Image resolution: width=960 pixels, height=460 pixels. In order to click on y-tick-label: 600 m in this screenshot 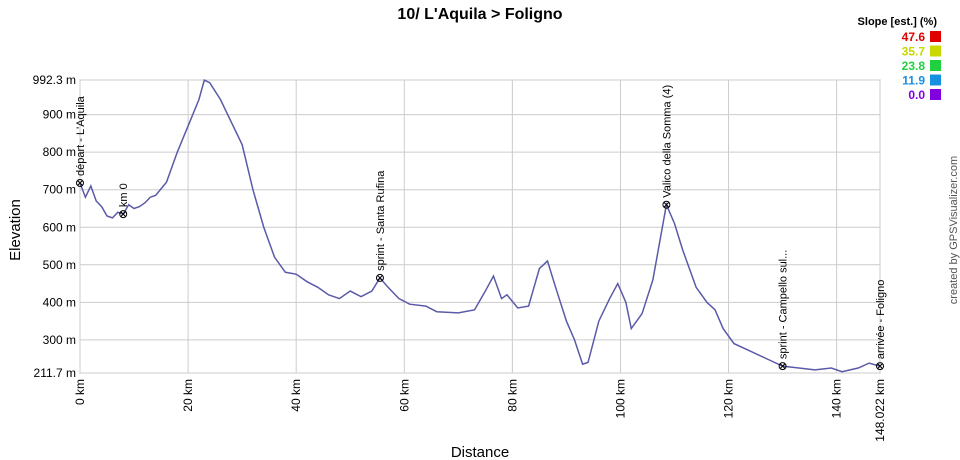, I will do `click(59, 227)`.